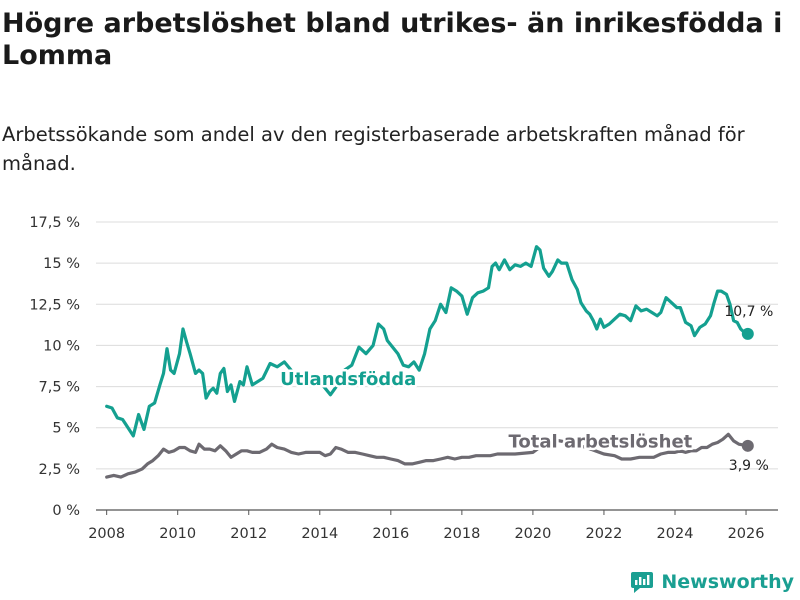  Describe the element at coordinates (749, 466) in the screenshot. I see `end-value-label-total: 3,9 %` at that location.